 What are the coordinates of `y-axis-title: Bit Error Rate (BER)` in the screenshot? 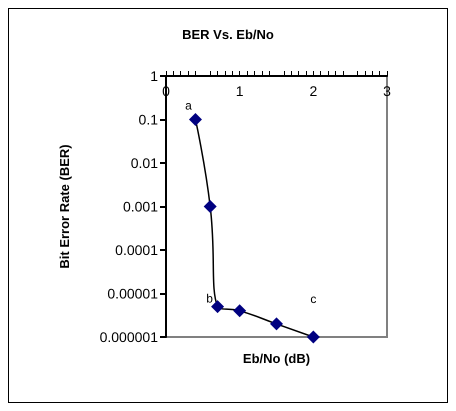 It's located at (64, 206).